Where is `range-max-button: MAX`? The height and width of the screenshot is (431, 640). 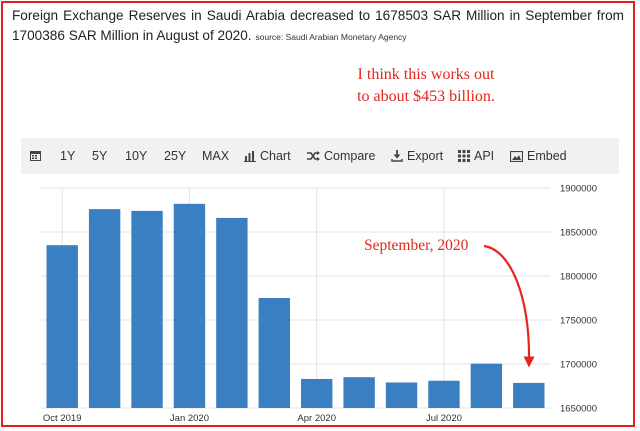 range-max-button: MAX is located at coordinates (216, 156).